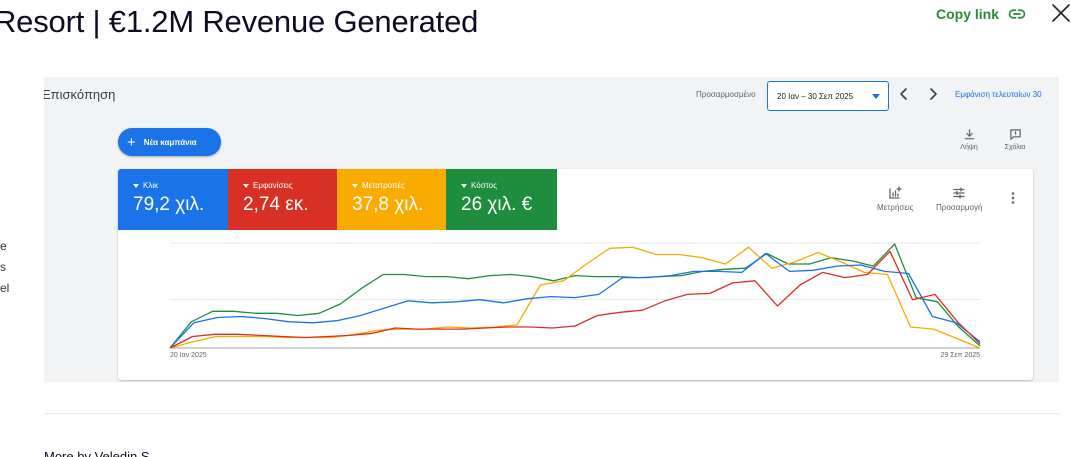 Image resolution: width=1071 pixels, height=457 pixels. Describe the element at coordinates (484, 185) in the screenshot. I see `metric-label: Κόστος` at that location.